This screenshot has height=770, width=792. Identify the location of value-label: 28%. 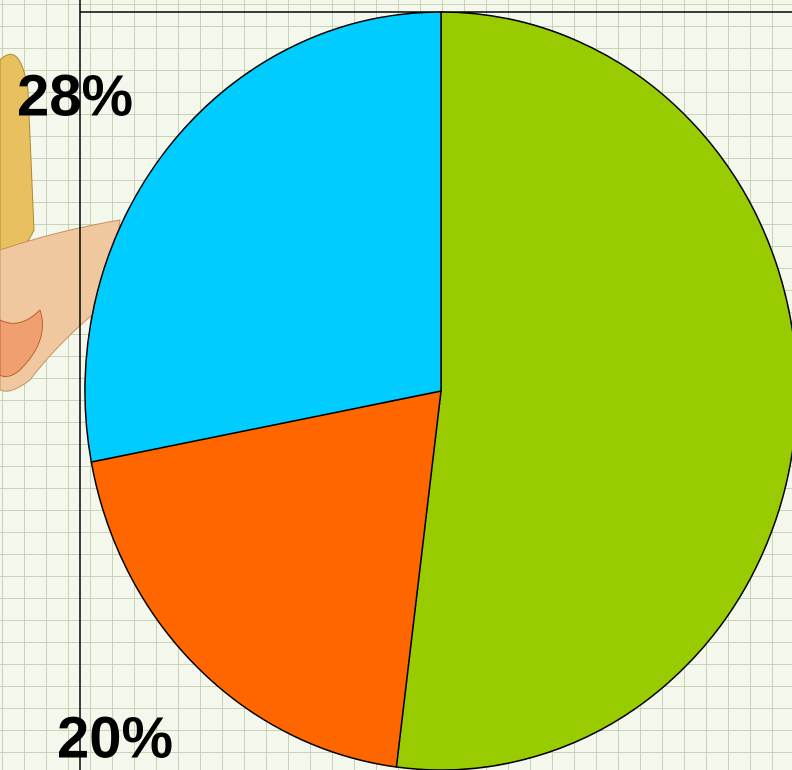
(75, 95).